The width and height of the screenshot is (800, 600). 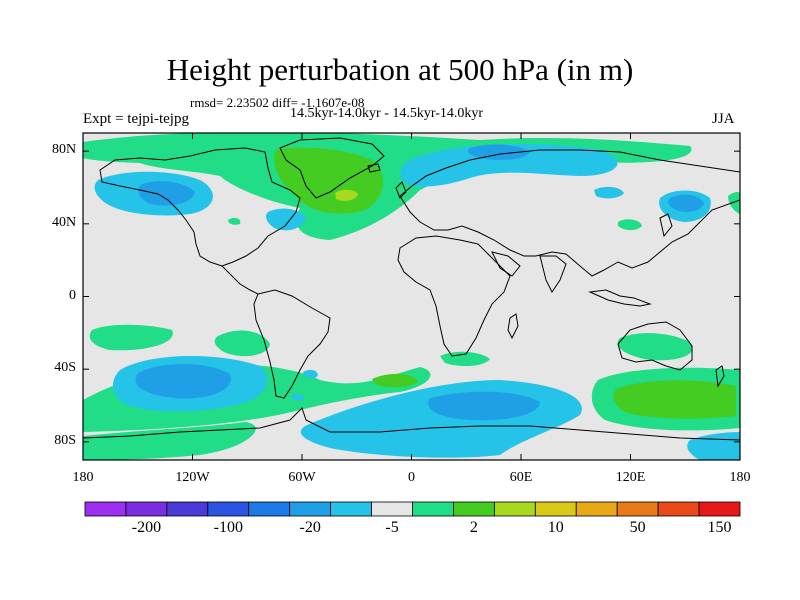 I want to click on contour-negative-pacific-spot-b, so click(x=298, y=397).